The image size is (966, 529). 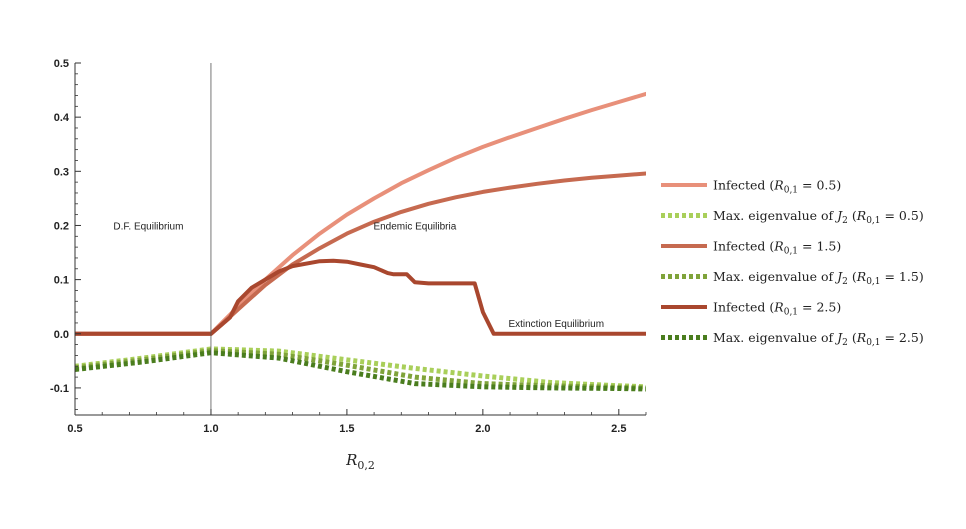 What do you see at coordinates (62, 118) in the screenshot?
I see `y-tick-label: 0.4` at bounding box center [62, 118].